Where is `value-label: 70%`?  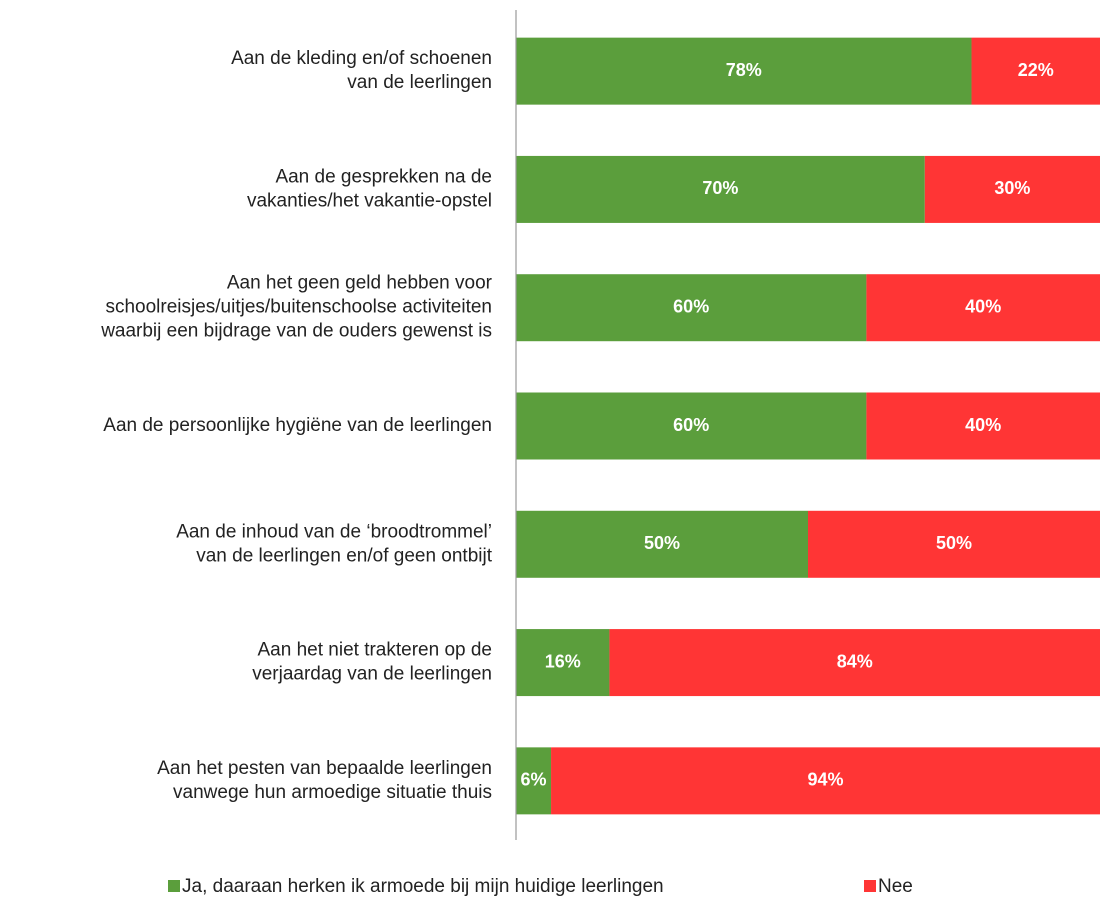 value-label: 70% is located at coordinates (720, 188).